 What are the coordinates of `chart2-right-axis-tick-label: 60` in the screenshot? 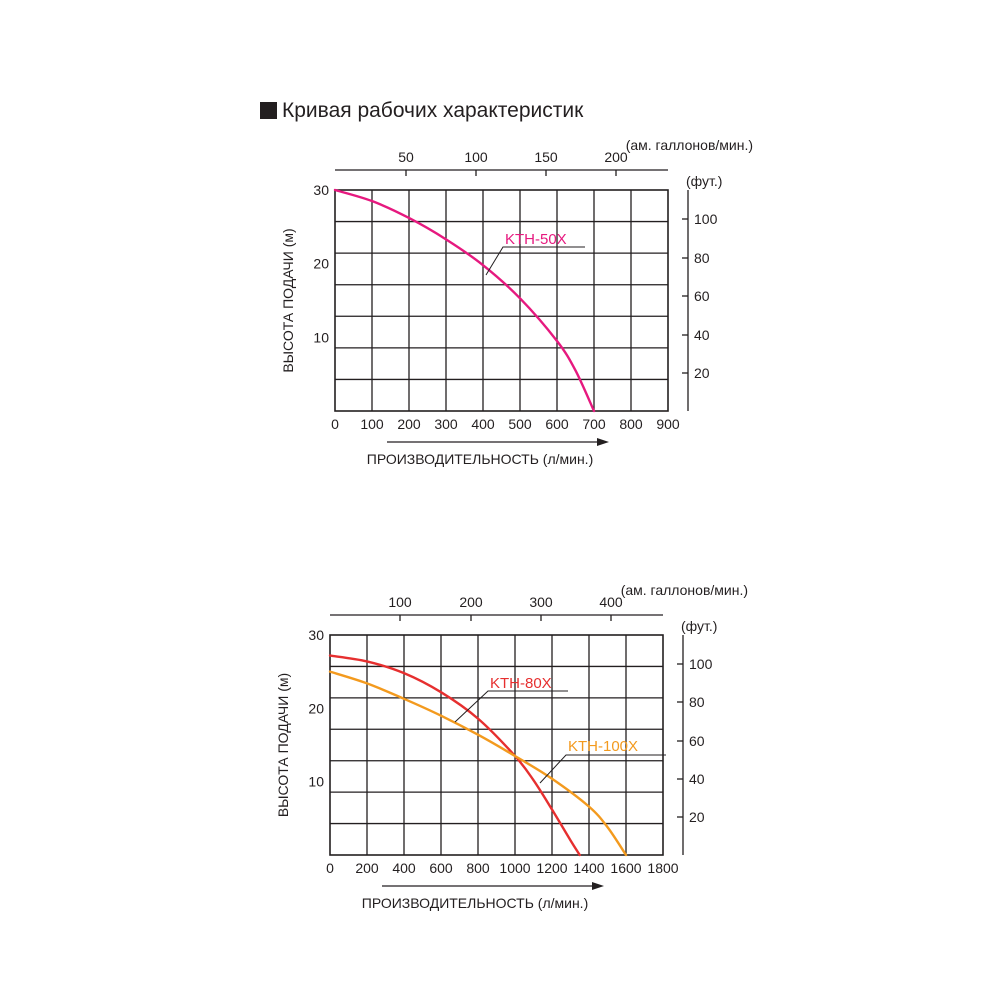 It's located at (697, 741).